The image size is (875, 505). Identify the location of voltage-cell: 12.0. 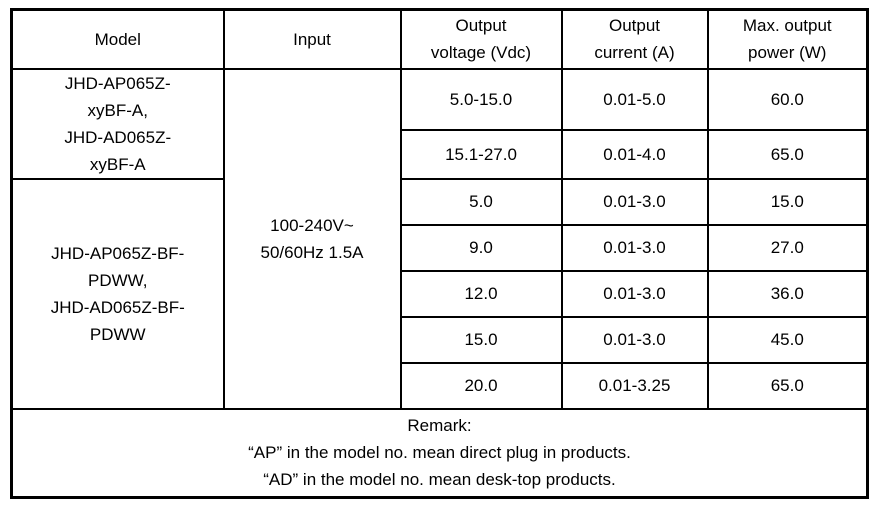
(481, 293).